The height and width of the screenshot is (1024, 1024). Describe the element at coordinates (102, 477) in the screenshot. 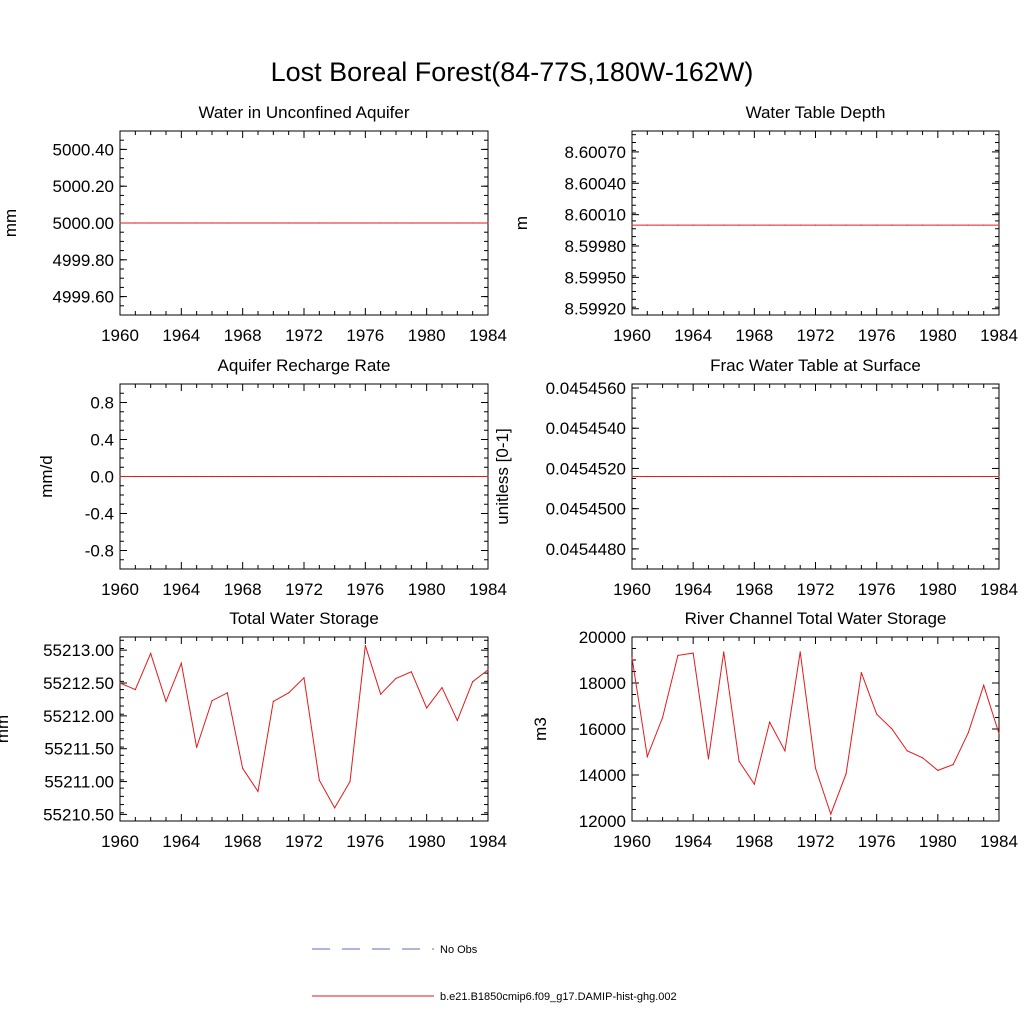

I see `y-tick-label: 0.0` at that location.